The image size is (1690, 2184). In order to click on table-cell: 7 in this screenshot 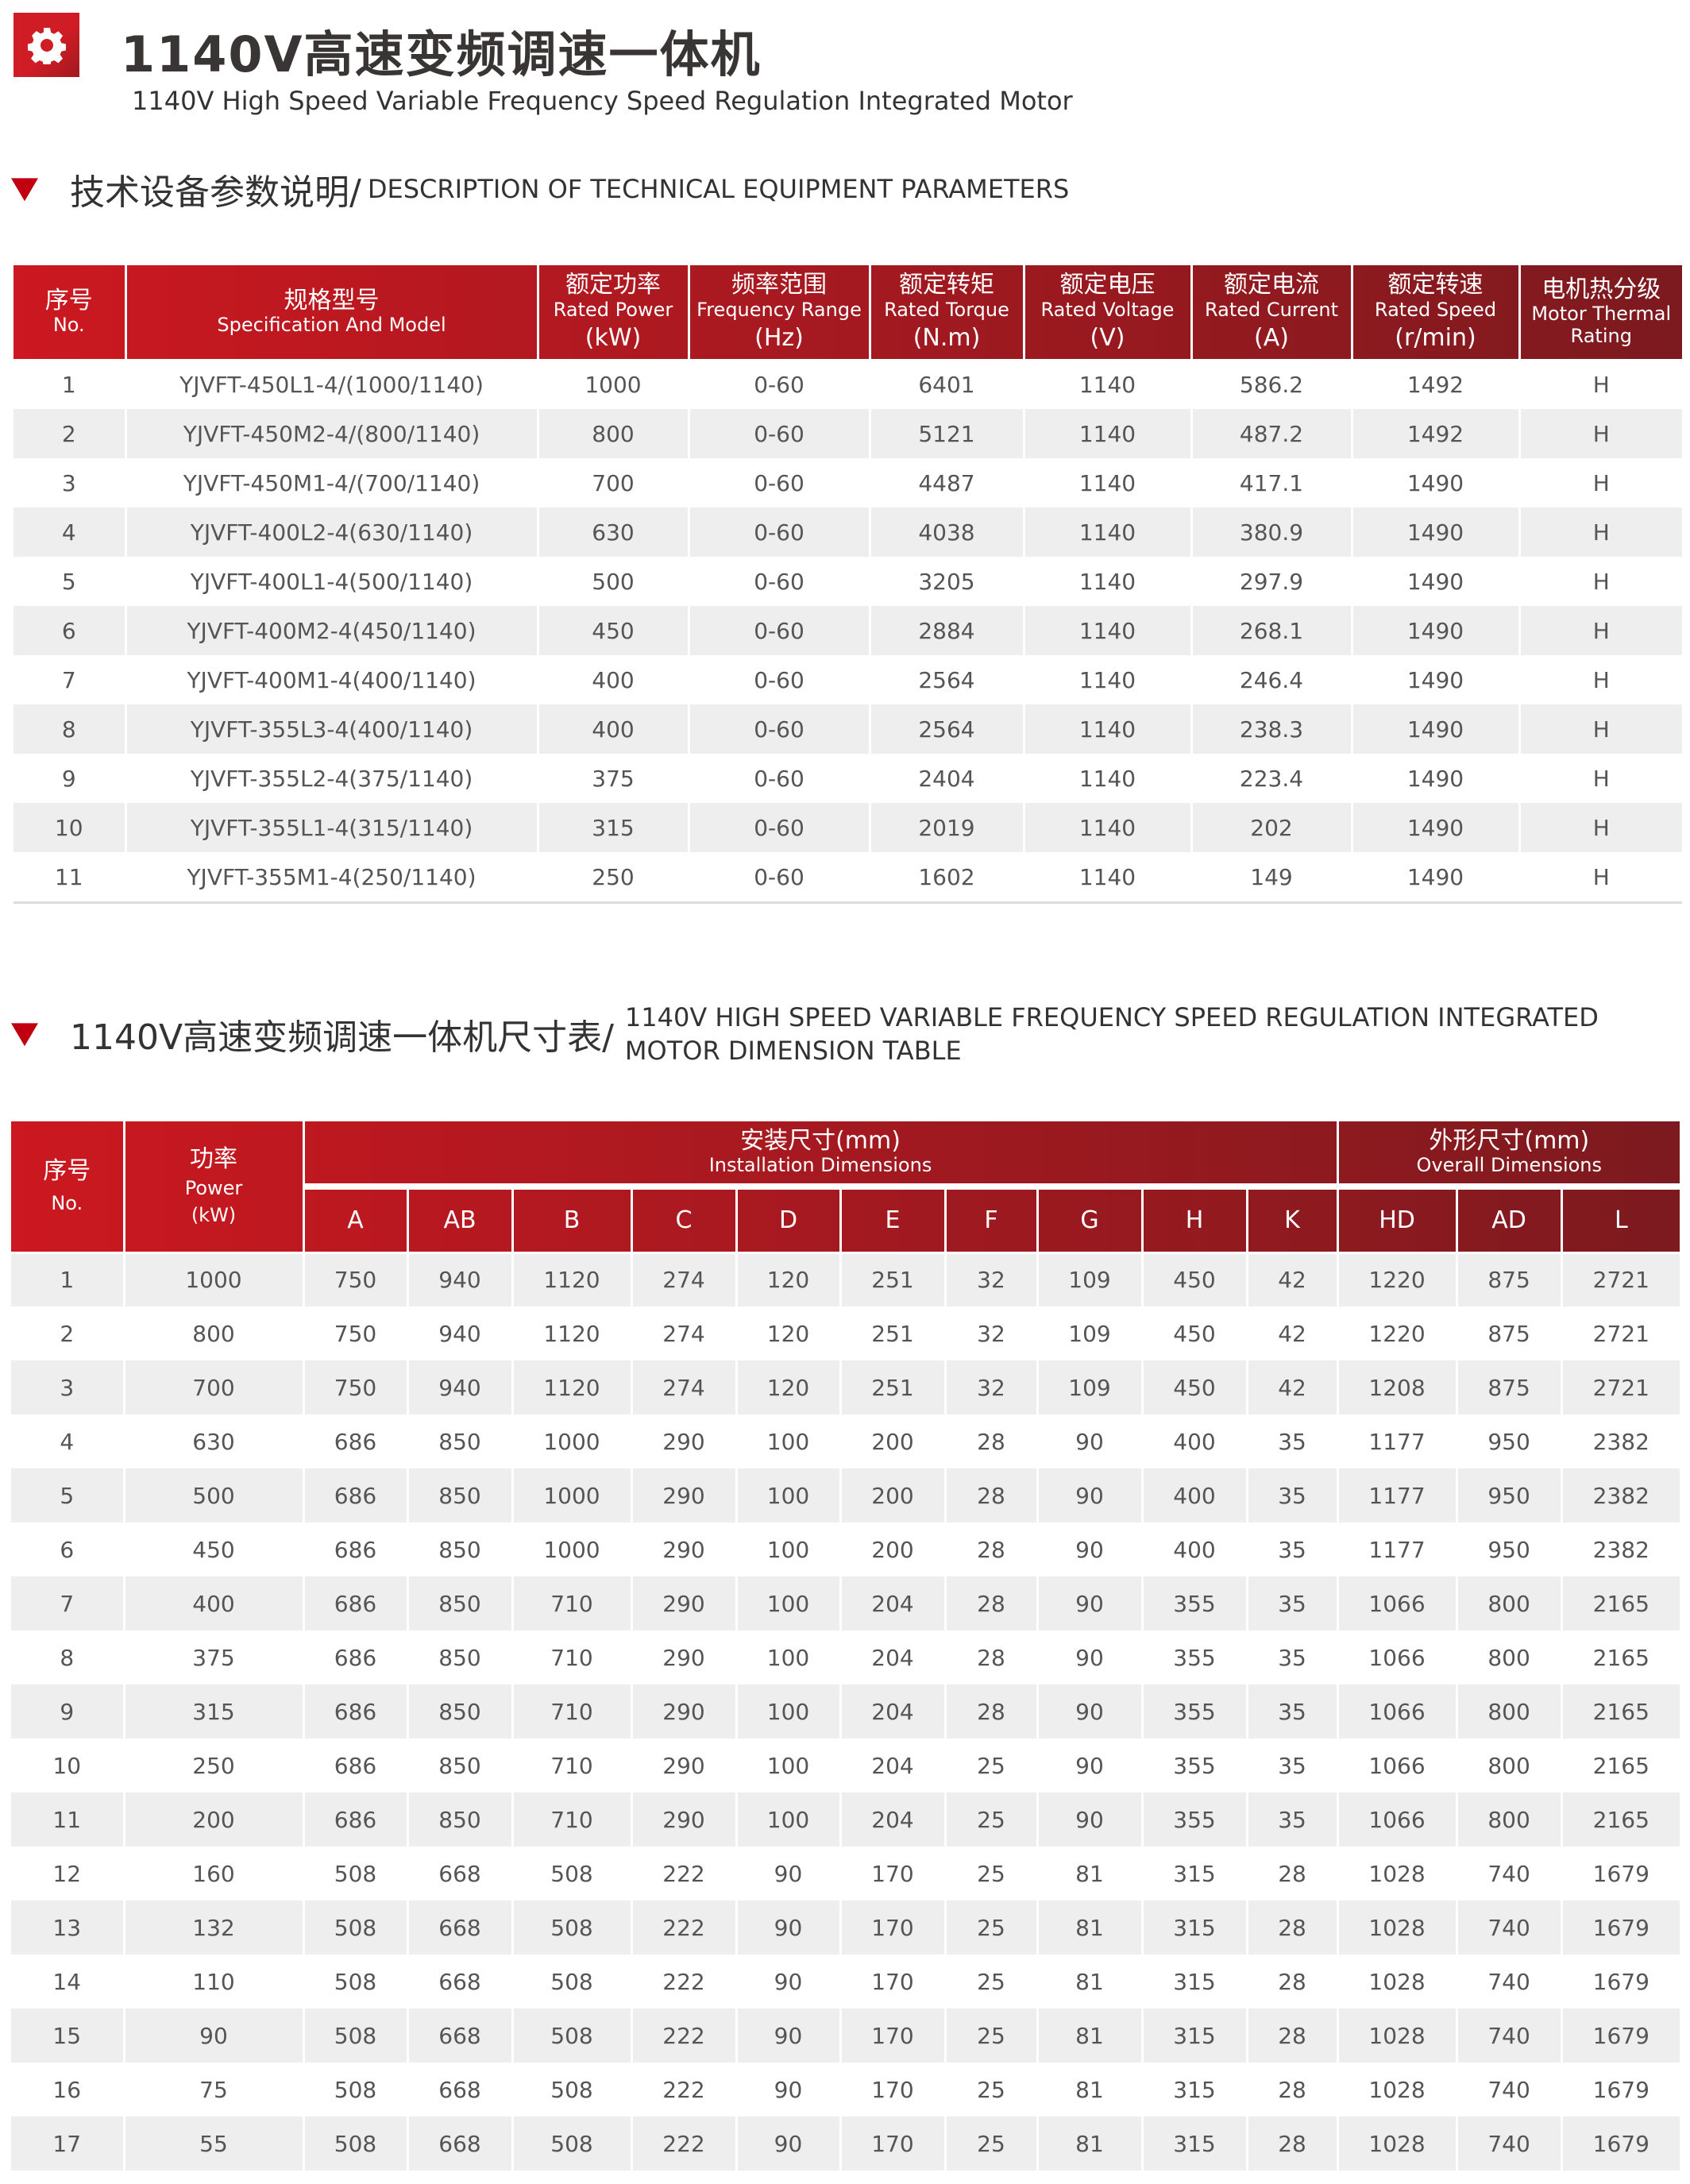, I will do `click(68, 1603)`.